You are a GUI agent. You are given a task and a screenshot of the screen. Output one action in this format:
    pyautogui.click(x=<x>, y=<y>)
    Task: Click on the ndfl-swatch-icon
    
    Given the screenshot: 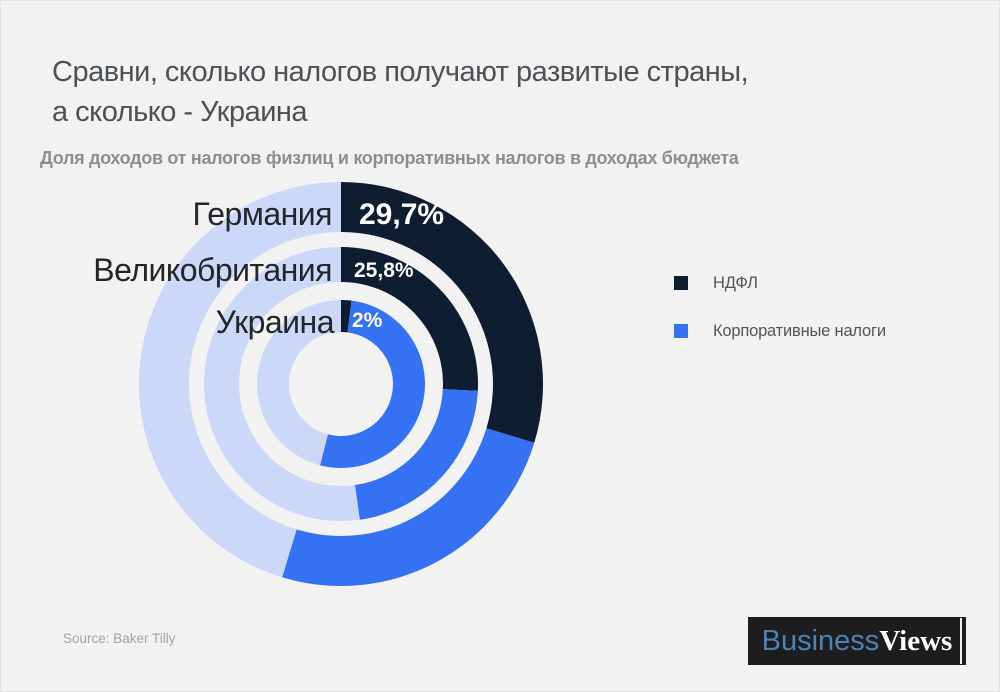 What is the action you would take?
    pyautogui.click(x=681, y=283)
    